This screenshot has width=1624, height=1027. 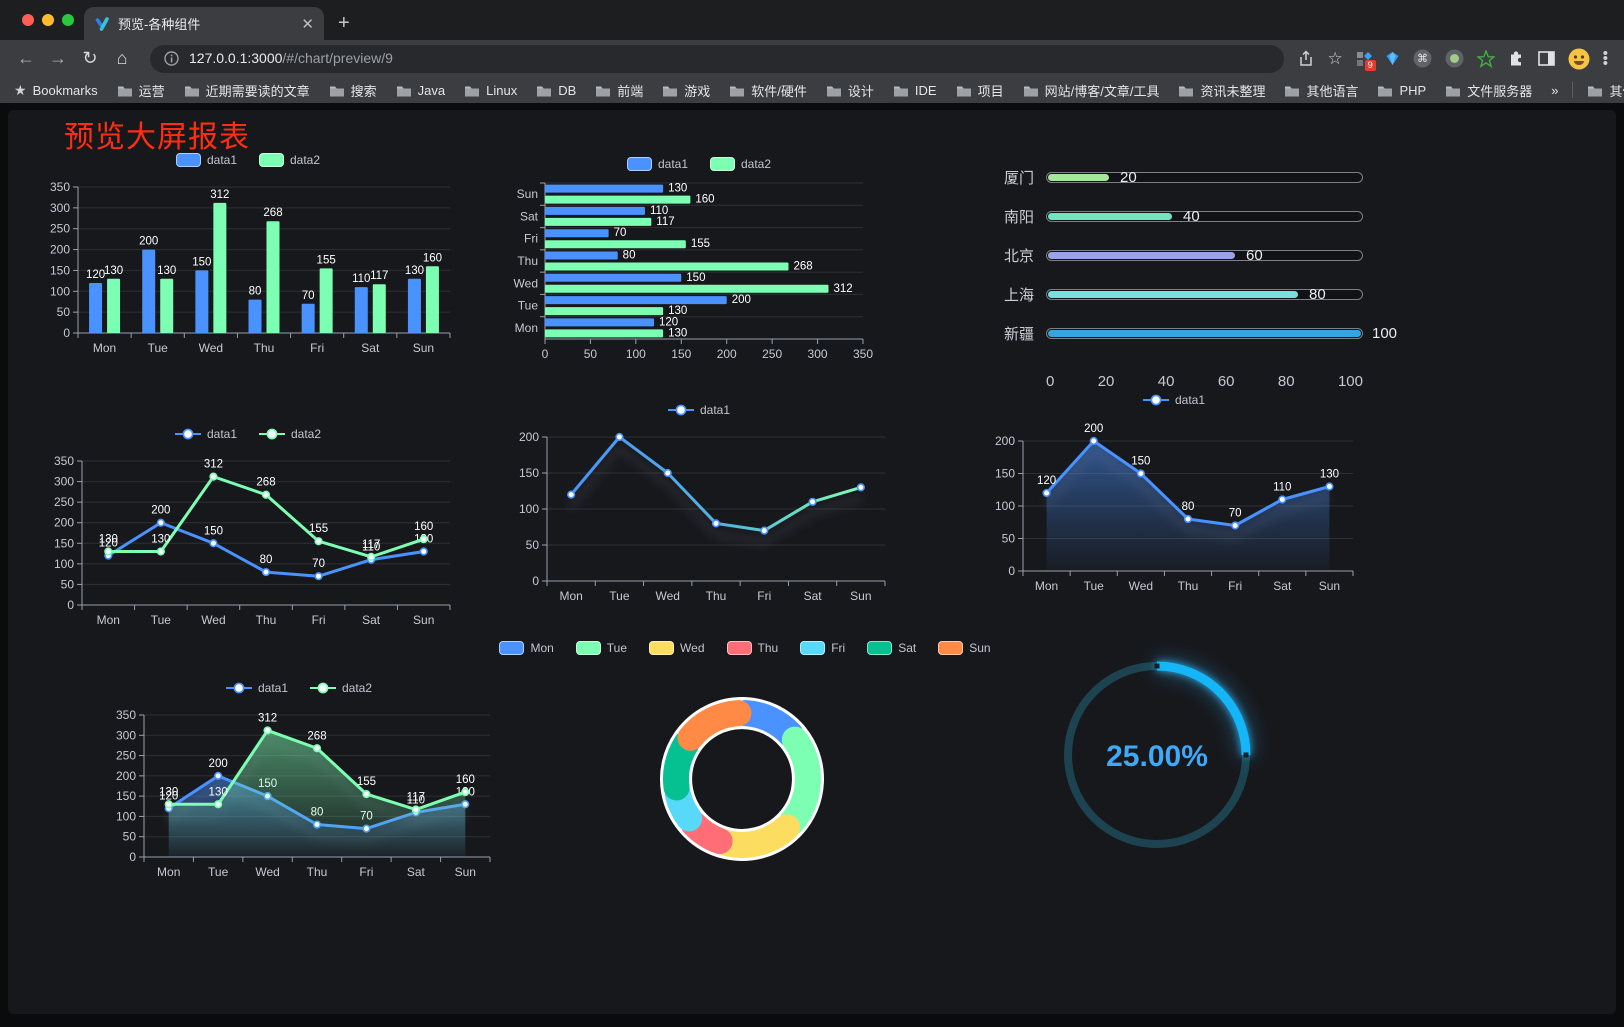 What do you see at coordinates (717, 58) in the screenshot?
I see `address-bar: 127.0.0.1:3000/#/chart/preview/9` at bounding box center [717, 58].